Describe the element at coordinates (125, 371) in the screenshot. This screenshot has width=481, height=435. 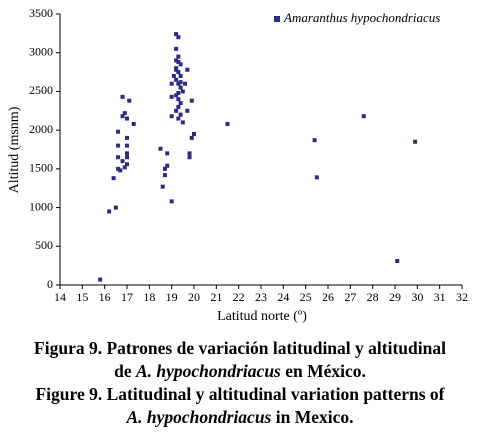
I see `caption-text: de` at that location.